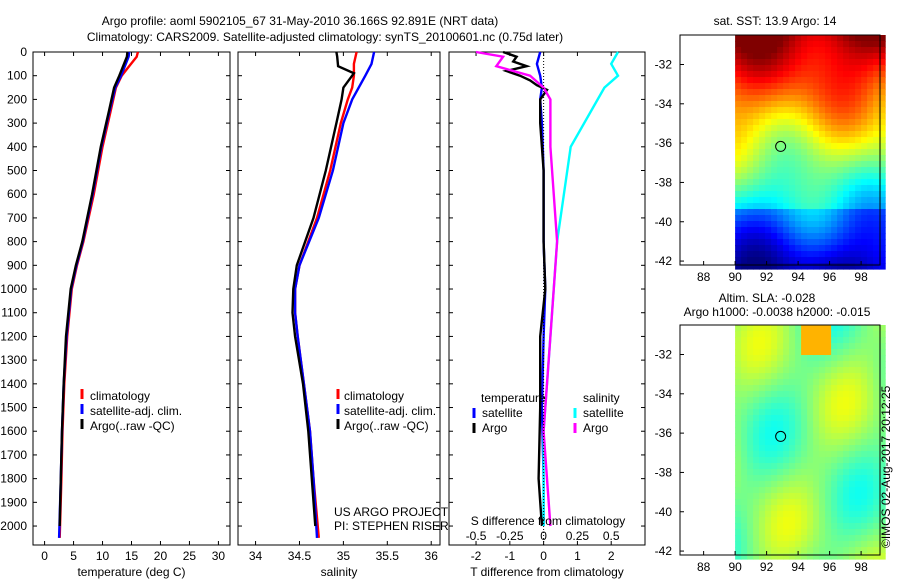  I want to click on x-tick-label: 25, so click(190, 556).